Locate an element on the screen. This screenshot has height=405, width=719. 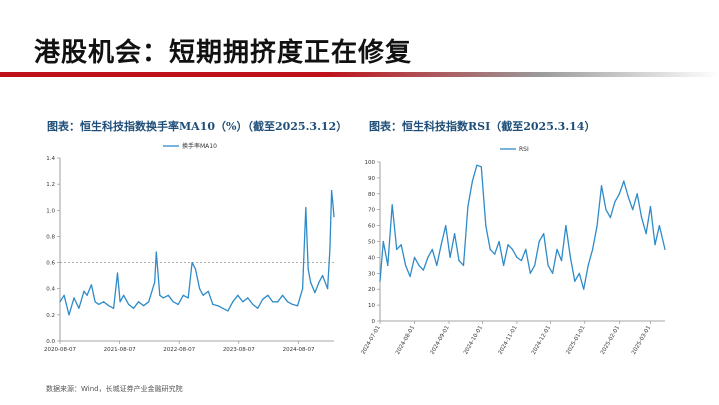
right-chart-caption: 图表：恒生科技指数RSI（截至2025.3.14） is located at coordinates (482, 126).